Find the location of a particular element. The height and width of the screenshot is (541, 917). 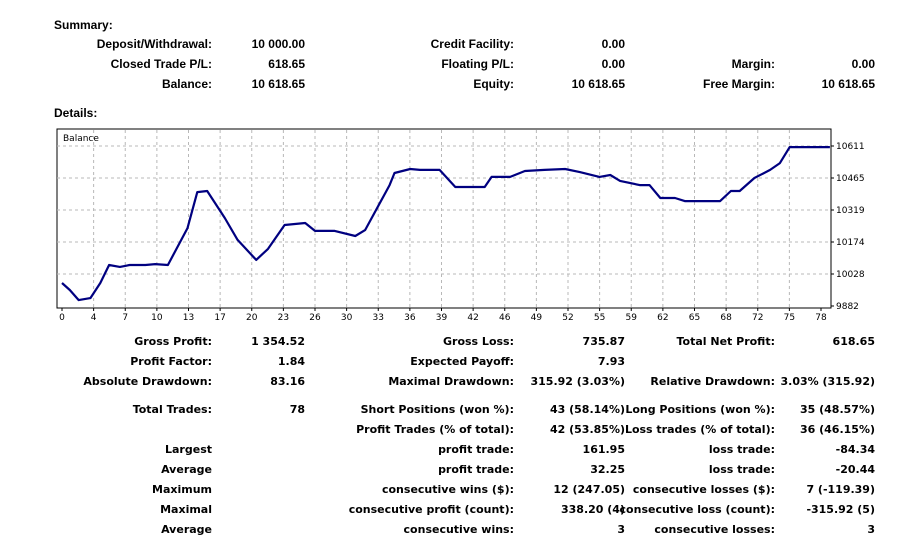

summary-value-3: 10 618.65 is located at coordinates (848, 84).